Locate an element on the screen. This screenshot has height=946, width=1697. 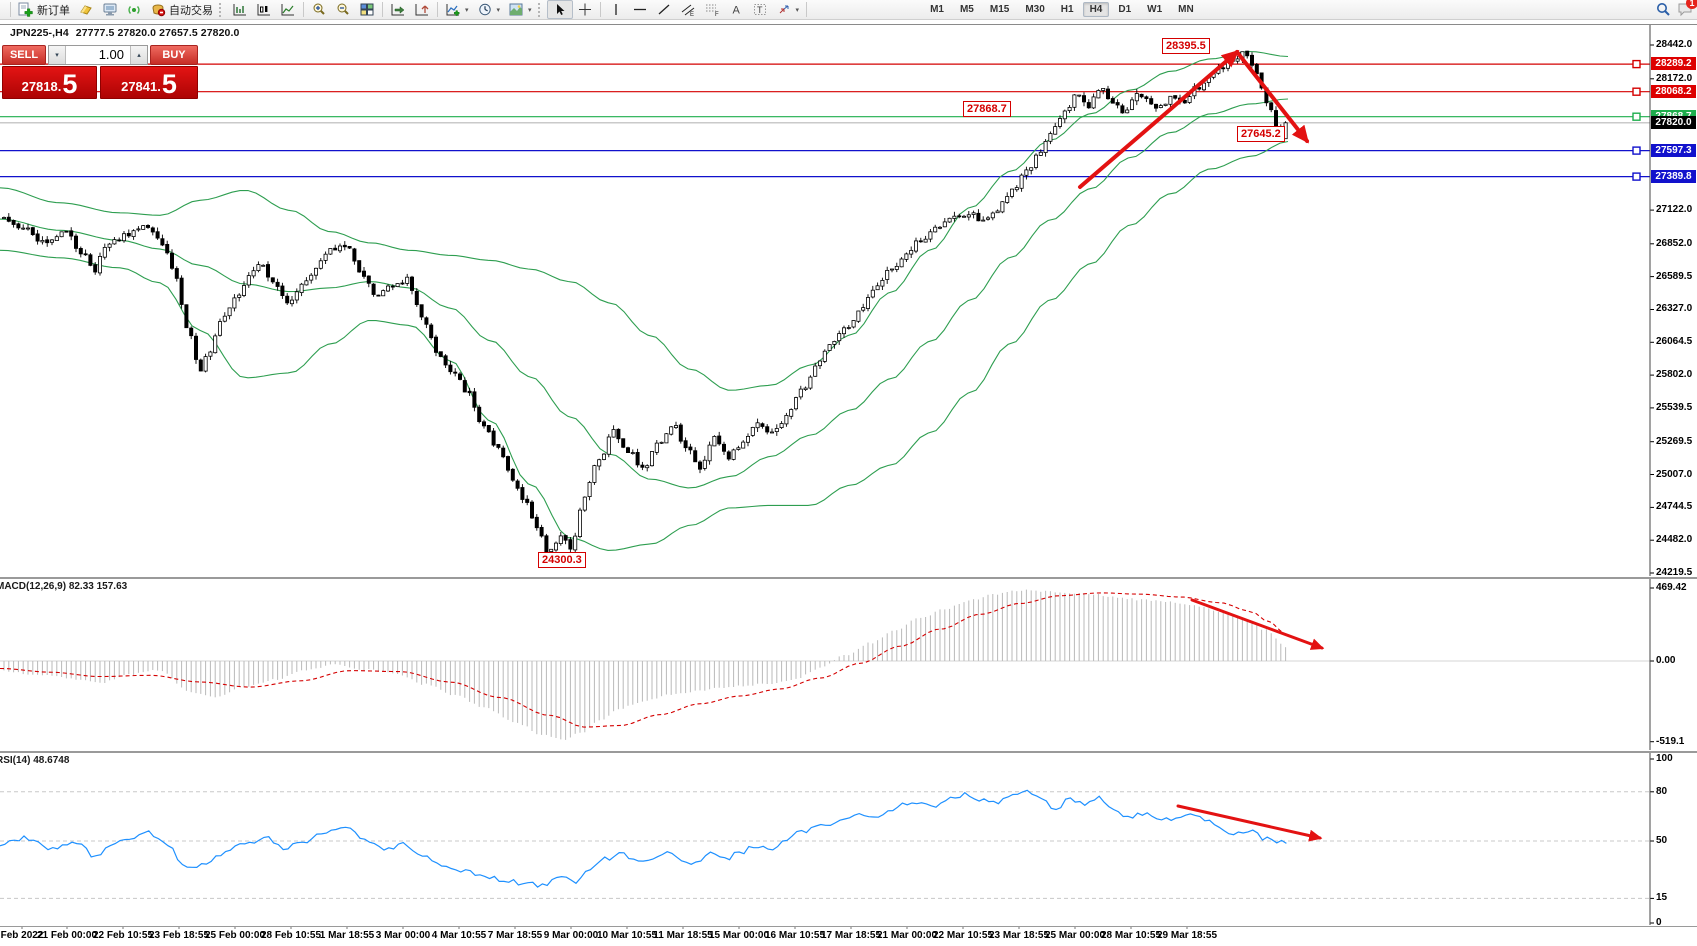
timeframe-button-mn: MN is located at coordinates (1186, 9).